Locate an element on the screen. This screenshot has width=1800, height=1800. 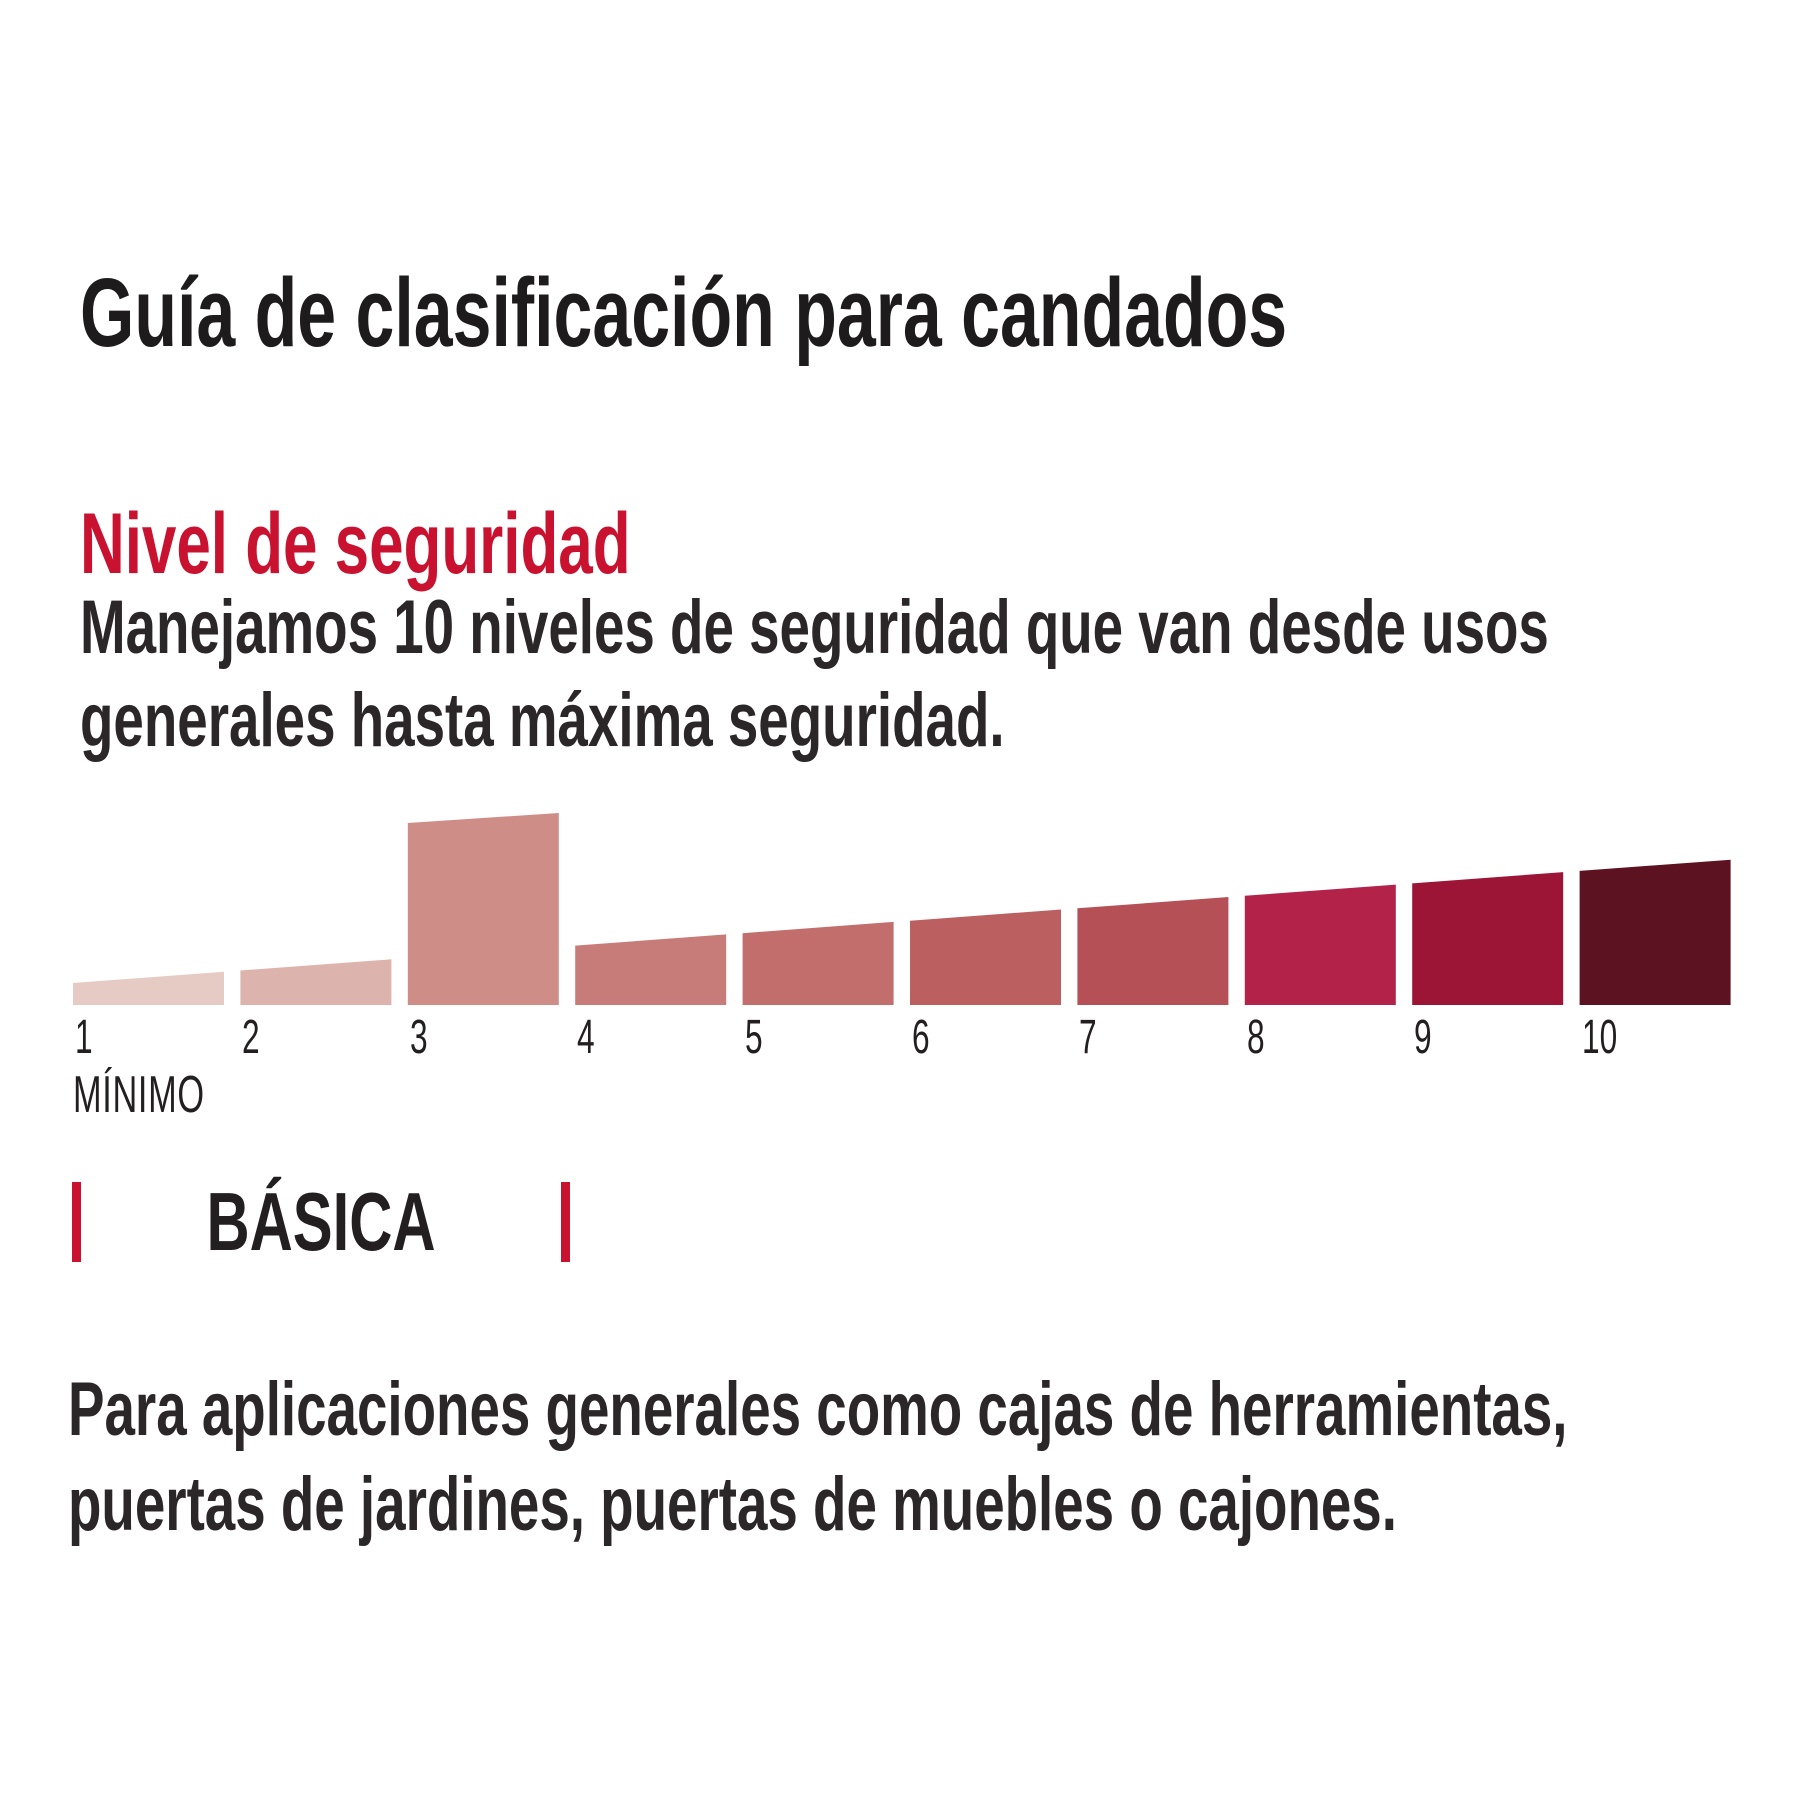
intro-line-2: generales hasta máxima seguridad. is located at coordinates (542, 720).